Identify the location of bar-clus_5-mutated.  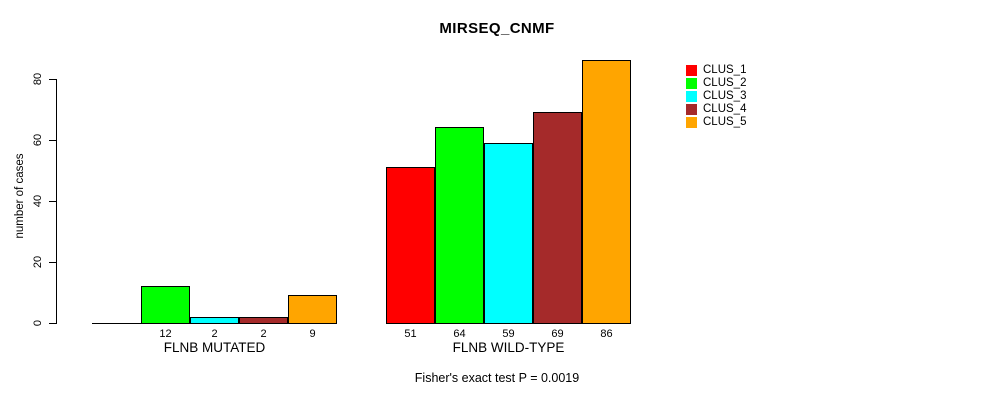
(312, 309).